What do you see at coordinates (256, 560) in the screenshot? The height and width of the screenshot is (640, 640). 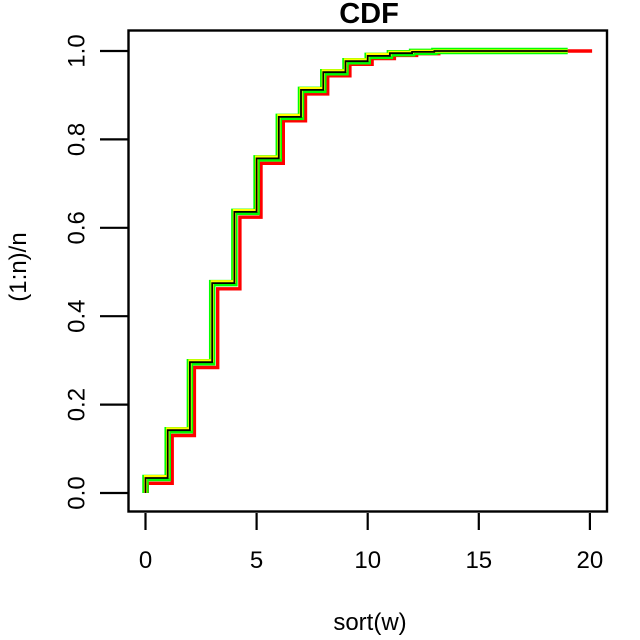 I see `x-tick-label-1: 5` at bounding box center [256, 560].